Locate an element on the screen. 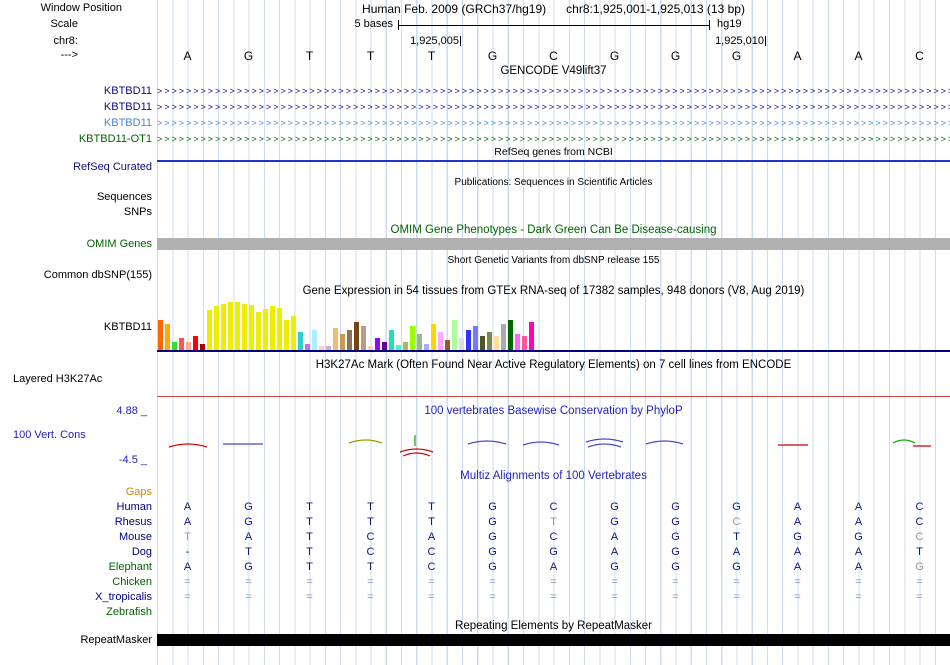  species-label: Mouse is located at coordinates (135, 537).